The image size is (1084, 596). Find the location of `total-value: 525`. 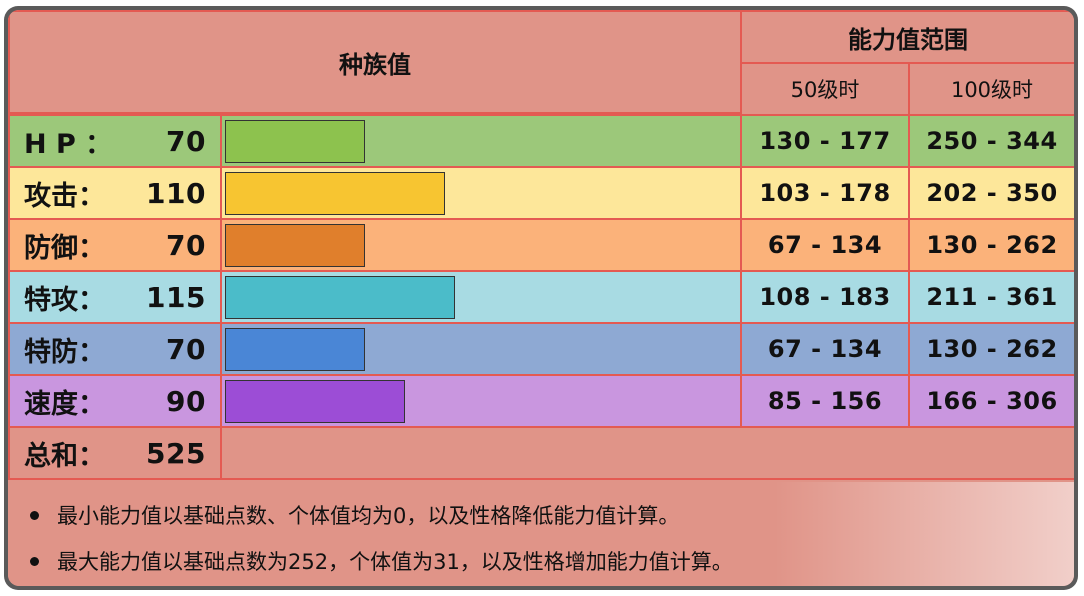

total-value: 525 is located at coordinates (176, 453).